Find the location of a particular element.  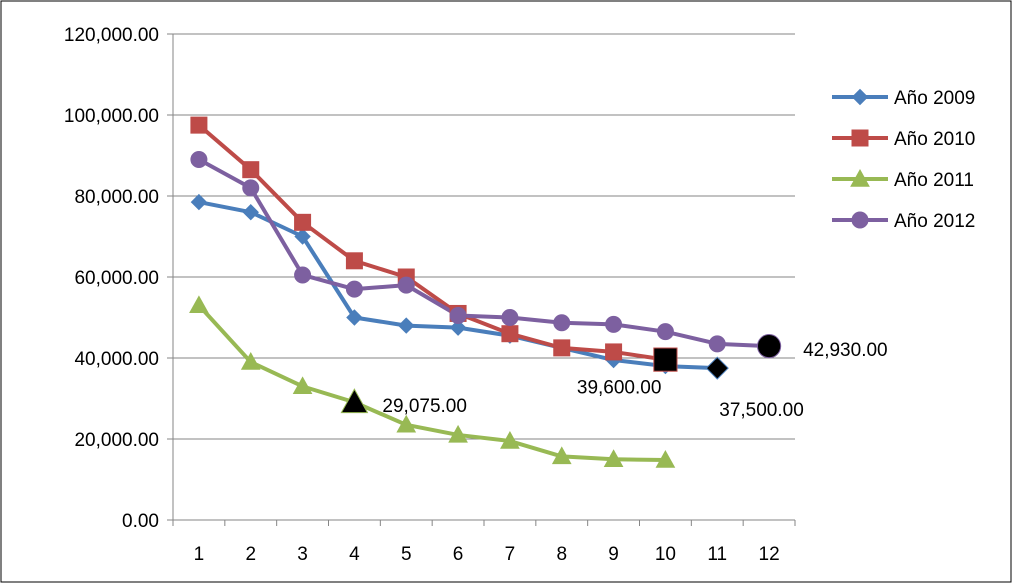

y-tick-label: 0.00 is located at coordinates (140, 521).